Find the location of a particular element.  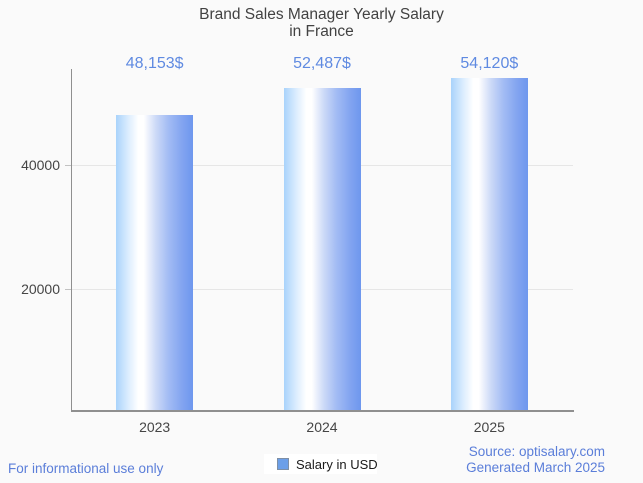

legend-swatch-icon is located at coordinates (283, 464).